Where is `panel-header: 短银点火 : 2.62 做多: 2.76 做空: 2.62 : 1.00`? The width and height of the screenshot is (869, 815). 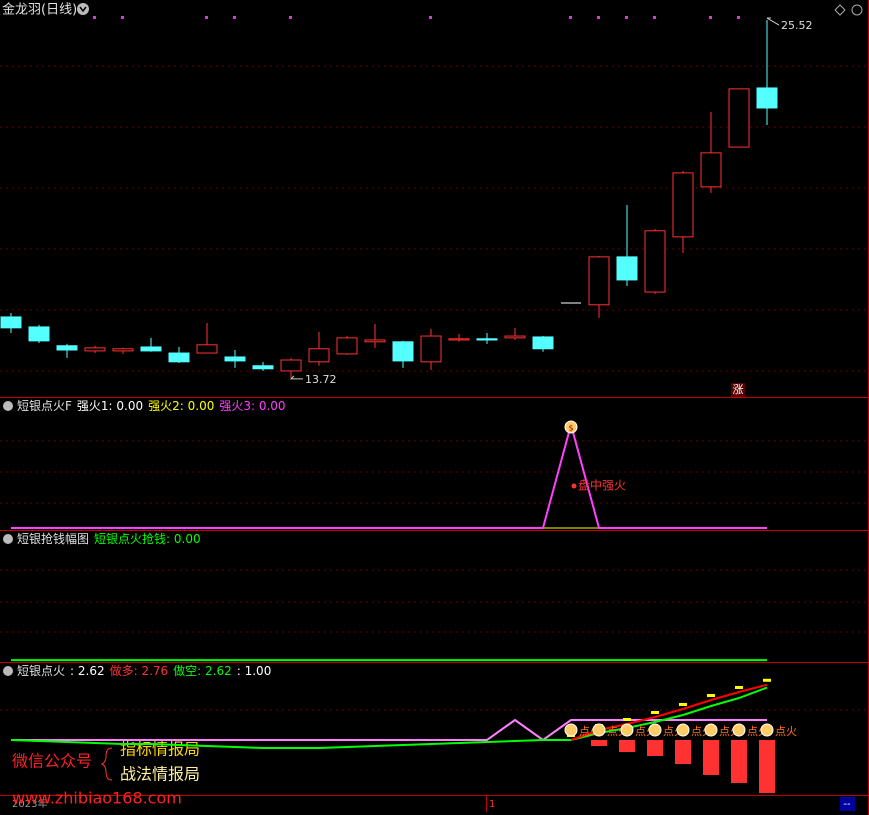
panel-header: 短银点火 : 2.62 做多: 2.76 做空: 2.62 : 1.00 is located at coordinates (144, 670).